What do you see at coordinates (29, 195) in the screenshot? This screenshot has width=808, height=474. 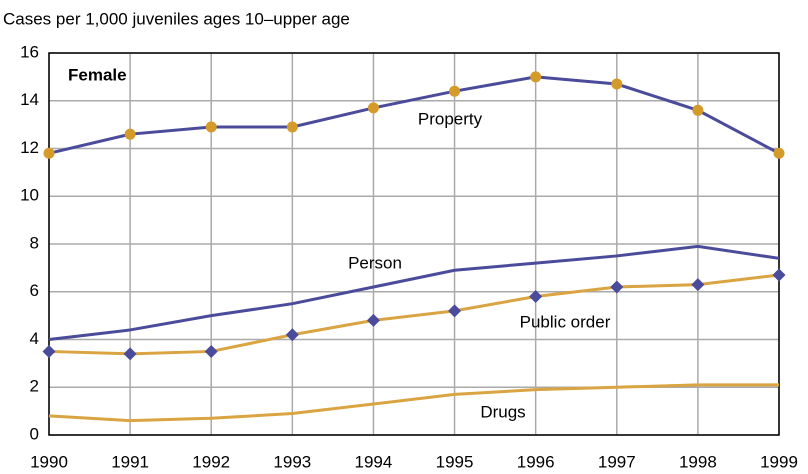 I see `y-tick-label: 10` at bounding box center [29, 195].